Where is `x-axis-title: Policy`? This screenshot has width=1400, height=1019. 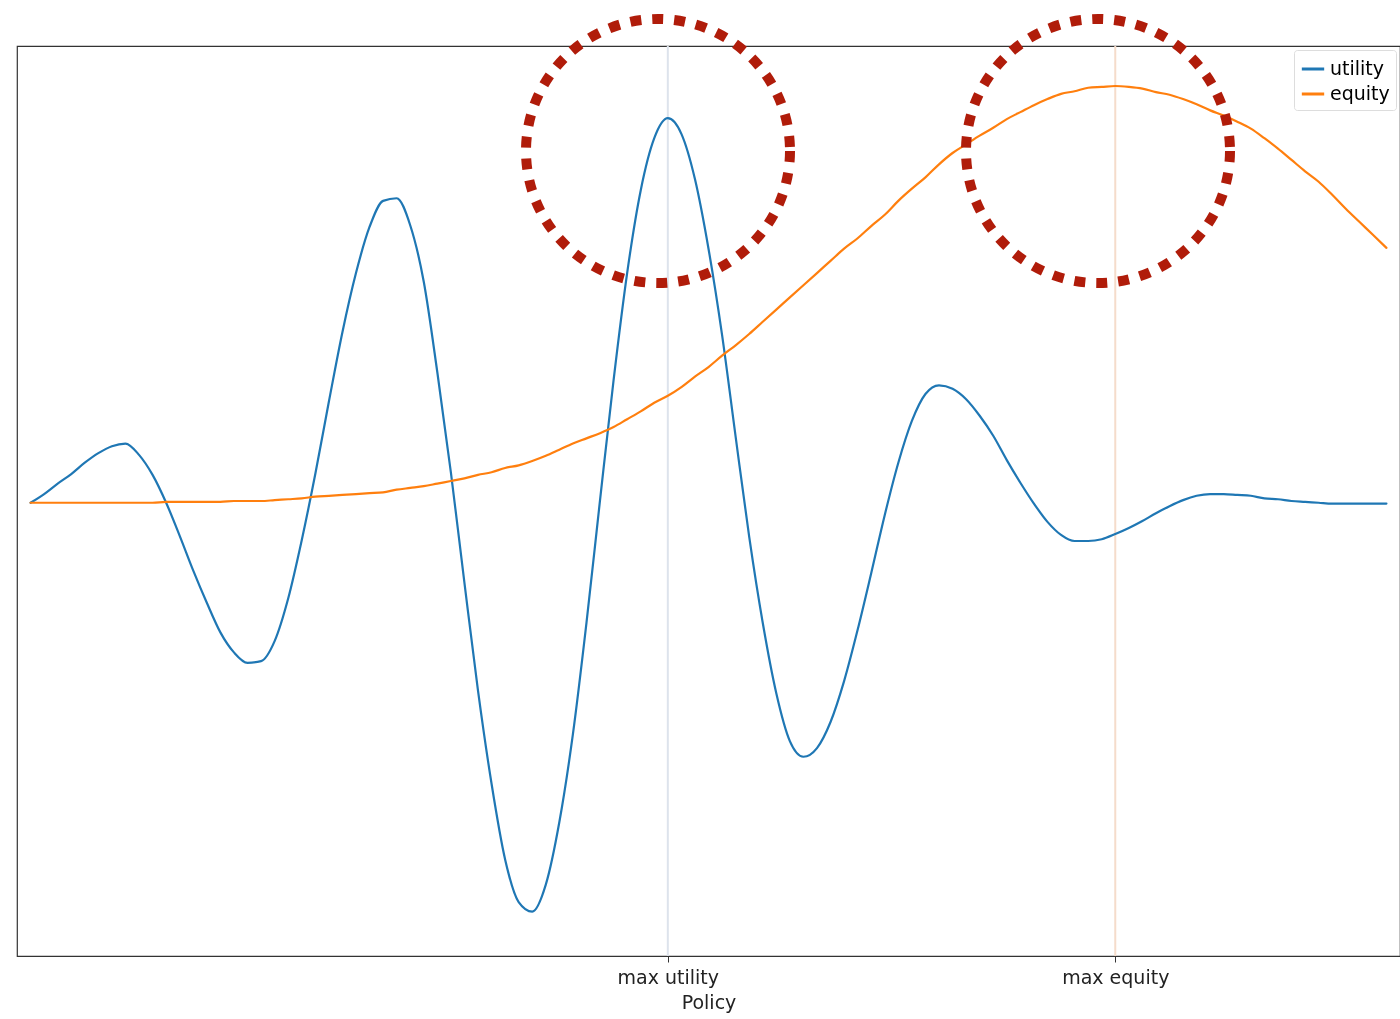
x-axis-title: Policy is located at coordinates (709, 1001).